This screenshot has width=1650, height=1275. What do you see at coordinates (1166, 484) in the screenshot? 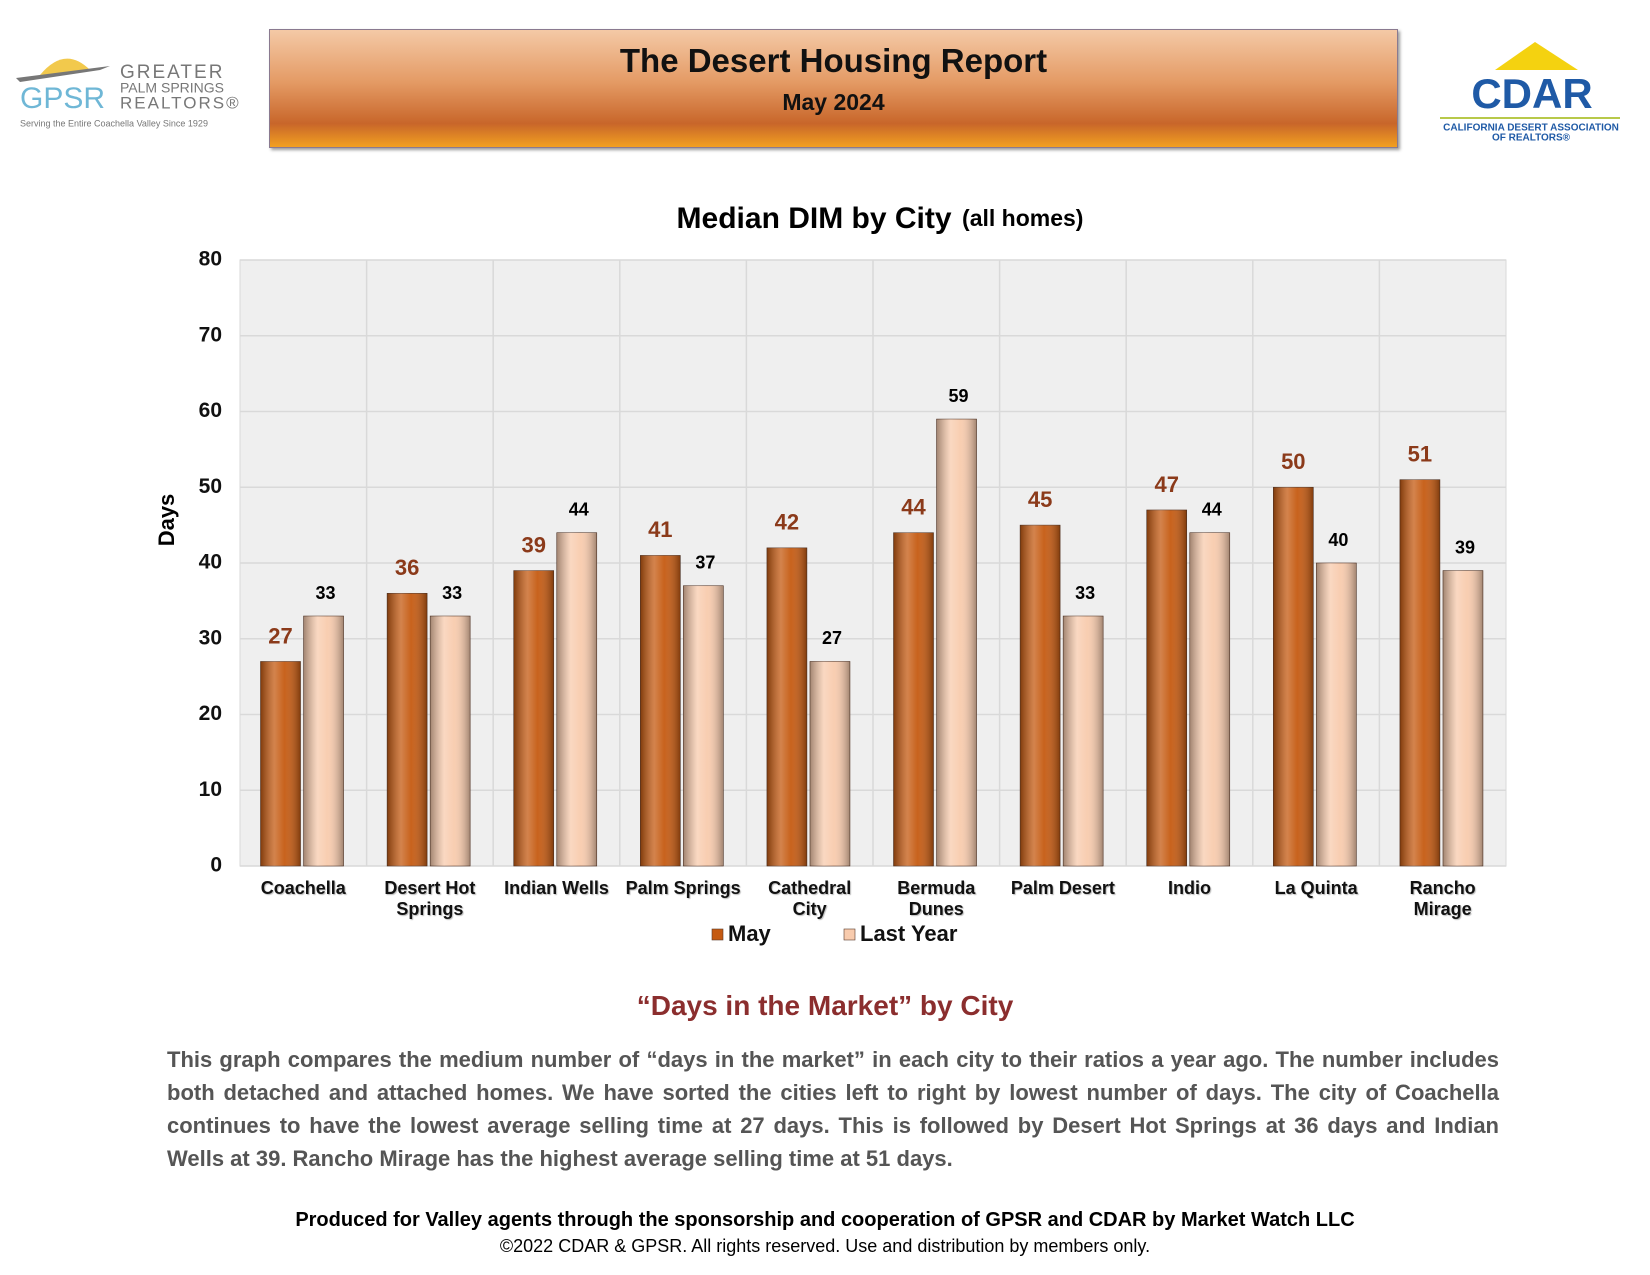
I see `data-label: 47` at bounding box center [1166, 484].